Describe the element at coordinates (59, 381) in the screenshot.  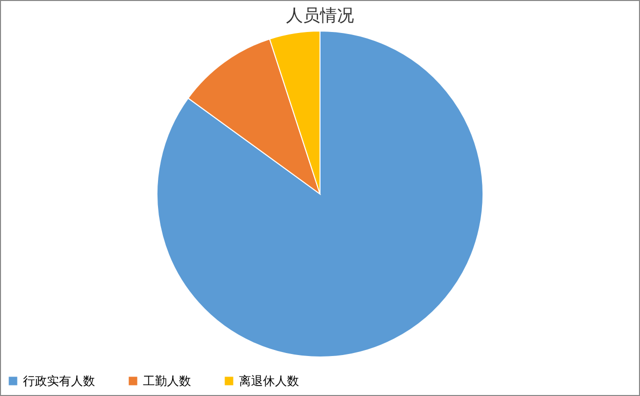
I see `legend-label: 行政实有人数` at that location.